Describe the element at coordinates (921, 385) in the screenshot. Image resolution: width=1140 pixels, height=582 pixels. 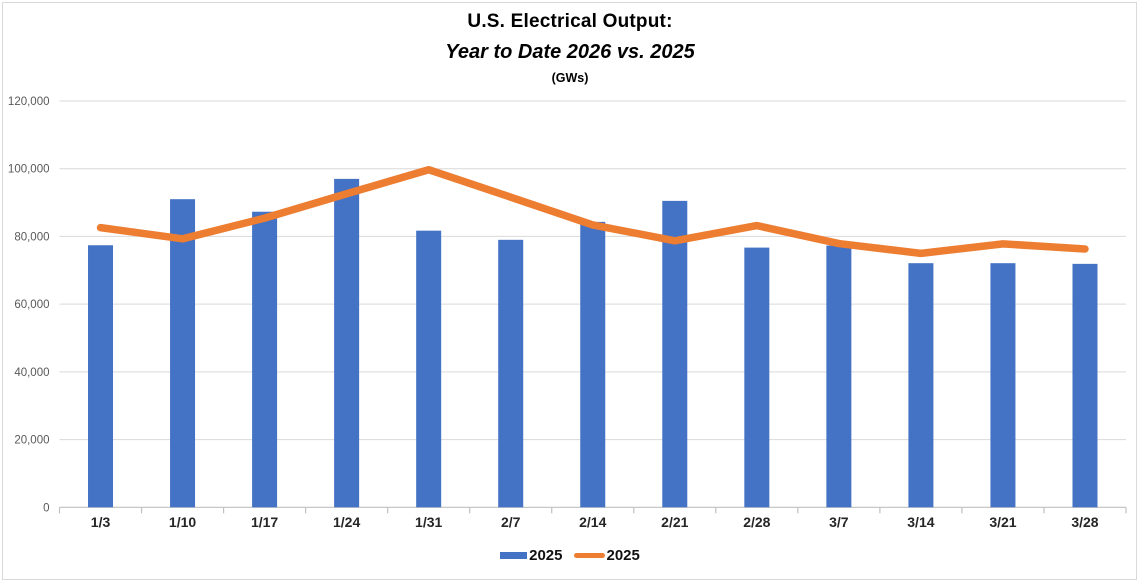
I see `bar-3/14` at that location.